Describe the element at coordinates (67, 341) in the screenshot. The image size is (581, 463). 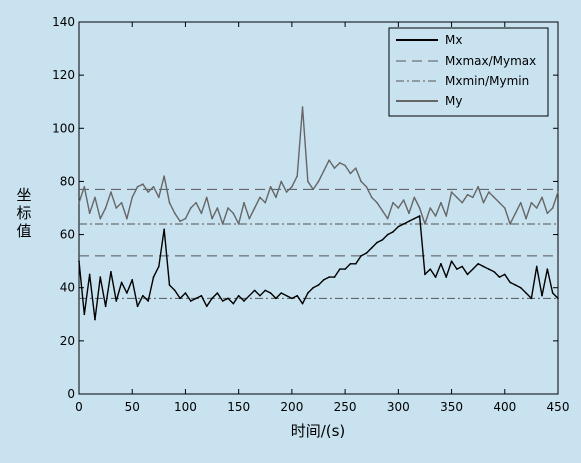
I see `y-tick-label: 20` at that location.